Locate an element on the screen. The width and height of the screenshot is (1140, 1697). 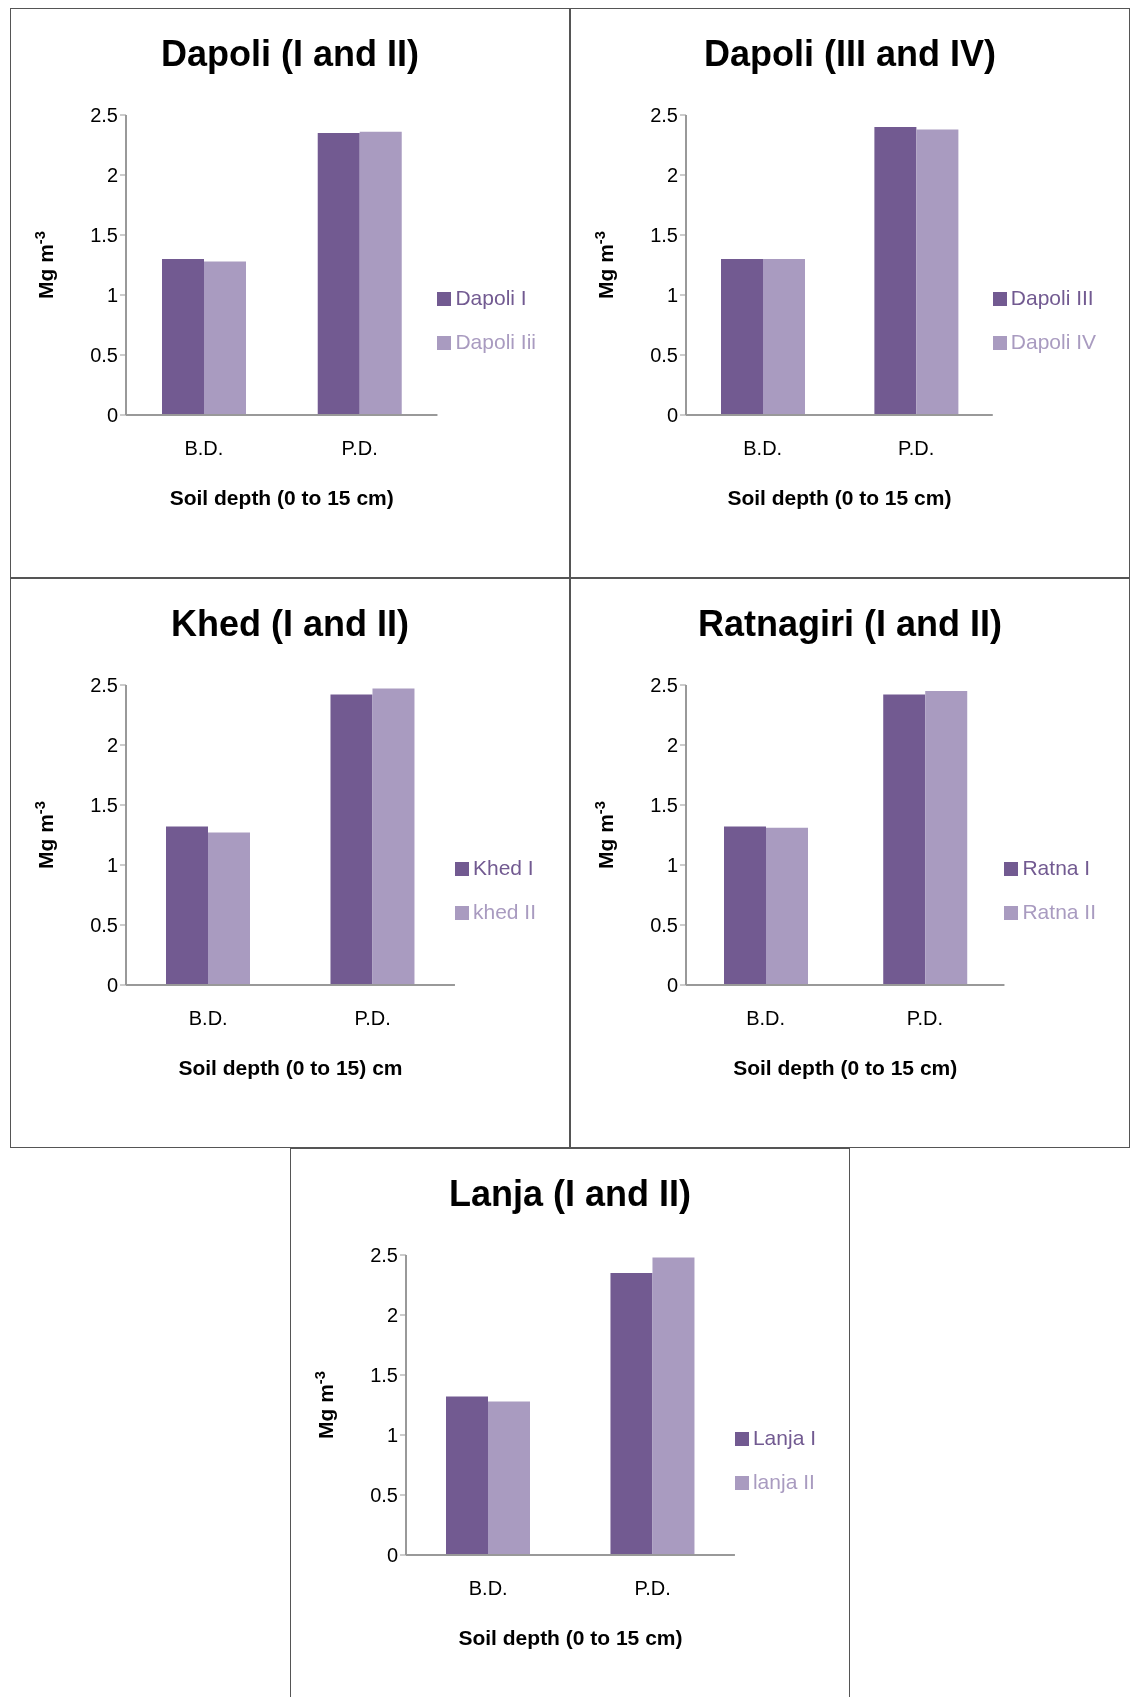
legend-label: Ratna I is located at coordinates (1056, 867).